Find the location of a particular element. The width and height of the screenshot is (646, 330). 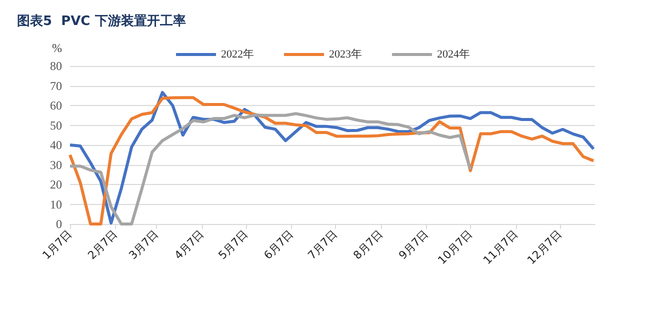

x-tick-label: 6月7日 is located at coordinates (278, 244).